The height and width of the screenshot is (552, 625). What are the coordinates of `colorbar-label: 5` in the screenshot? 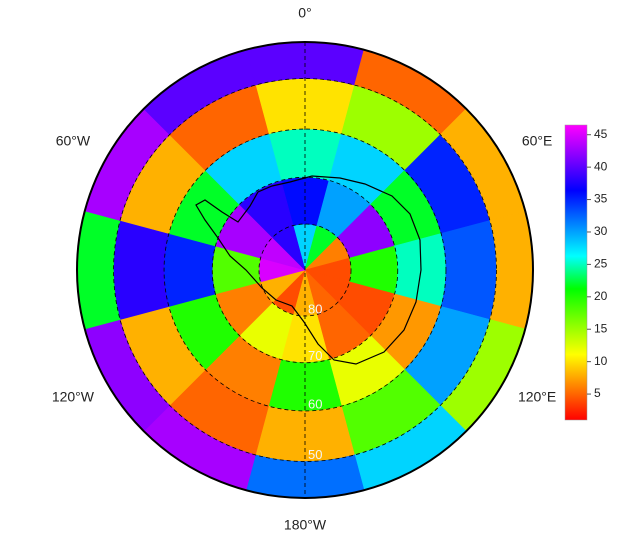 It's located at (597, 393).